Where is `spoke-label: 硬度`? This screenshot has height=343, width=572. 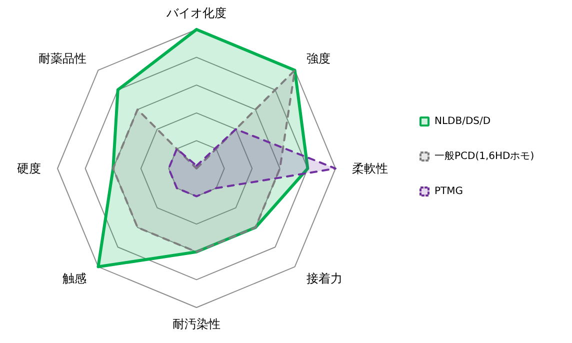
spoke-label: 硬度 is located at coordinates (28, 169).